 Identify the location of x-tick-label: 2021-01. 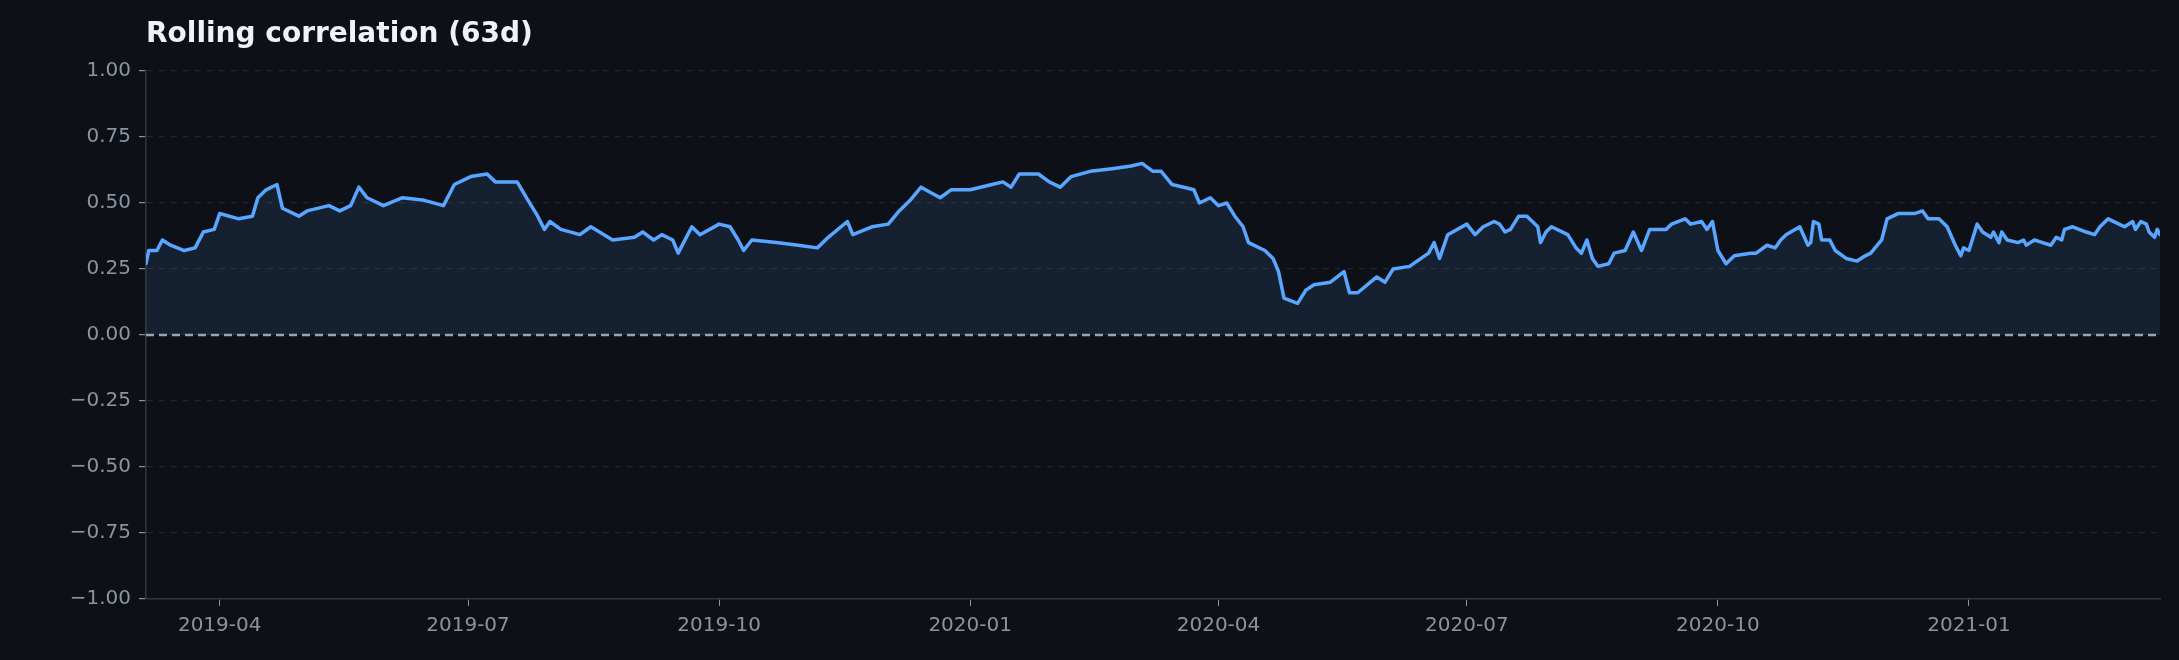
(1969, 624).